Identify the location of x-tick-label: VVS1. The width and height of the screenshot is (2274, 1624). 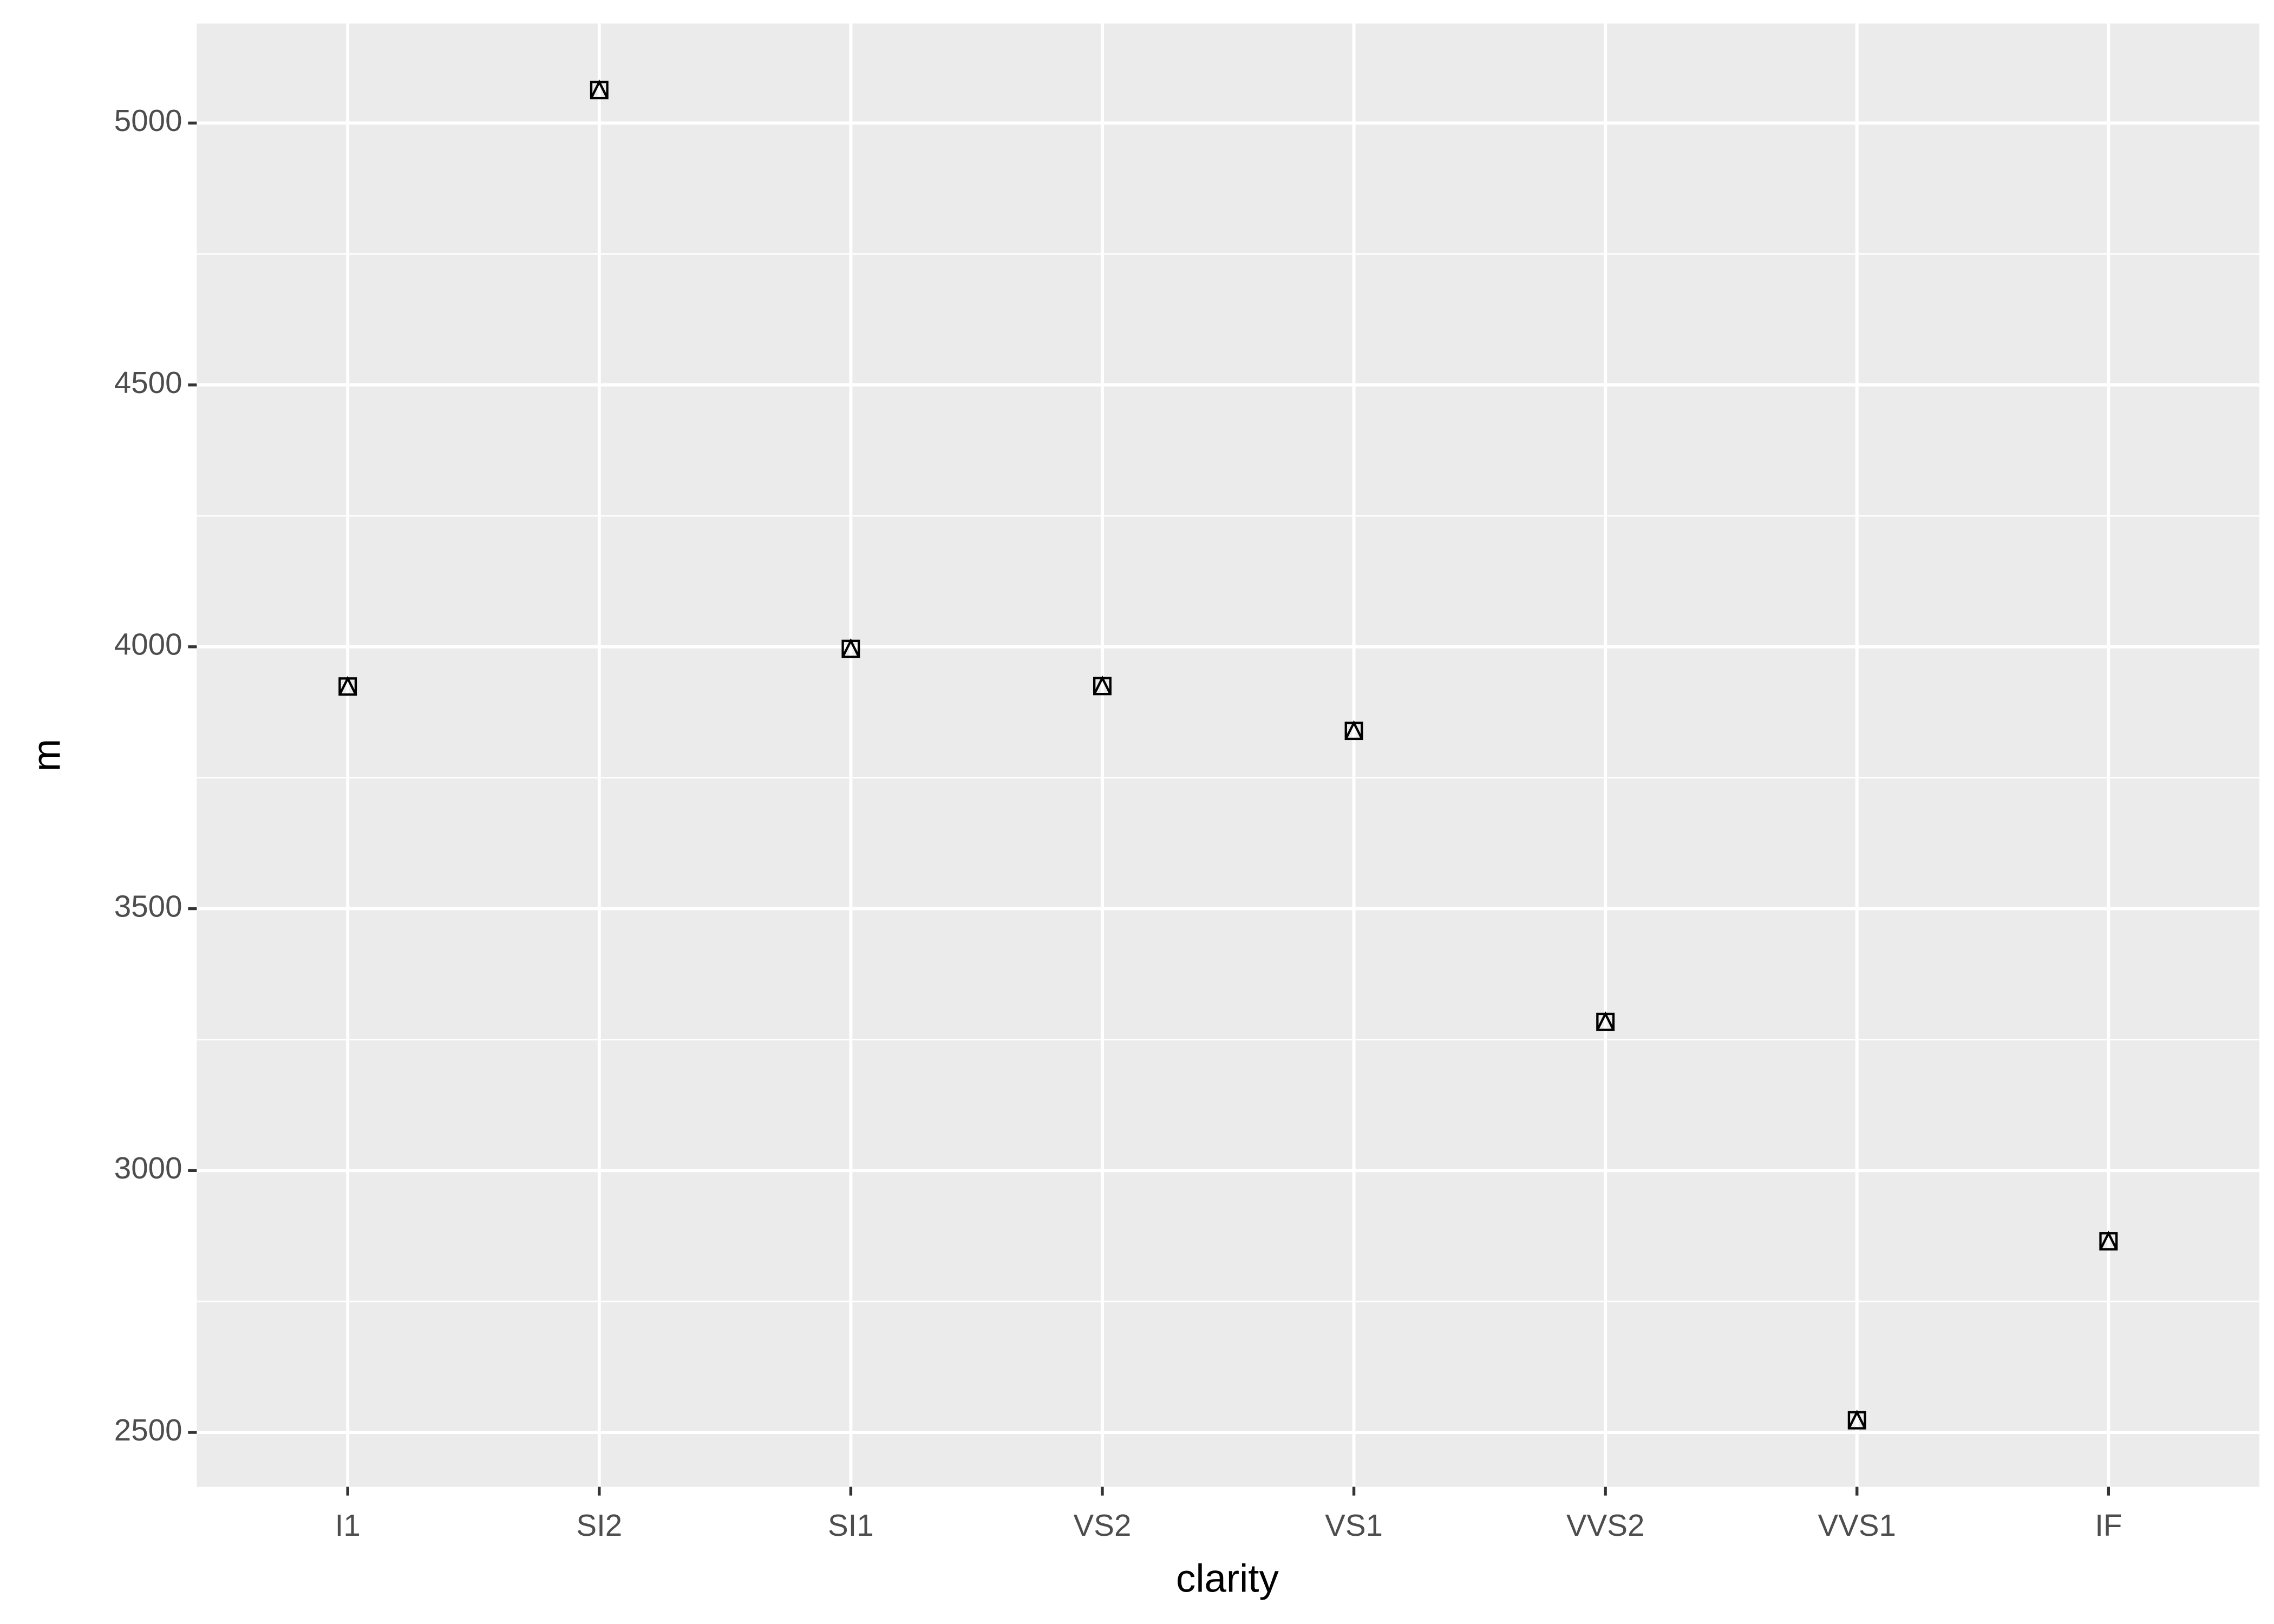
(1857, 1525).